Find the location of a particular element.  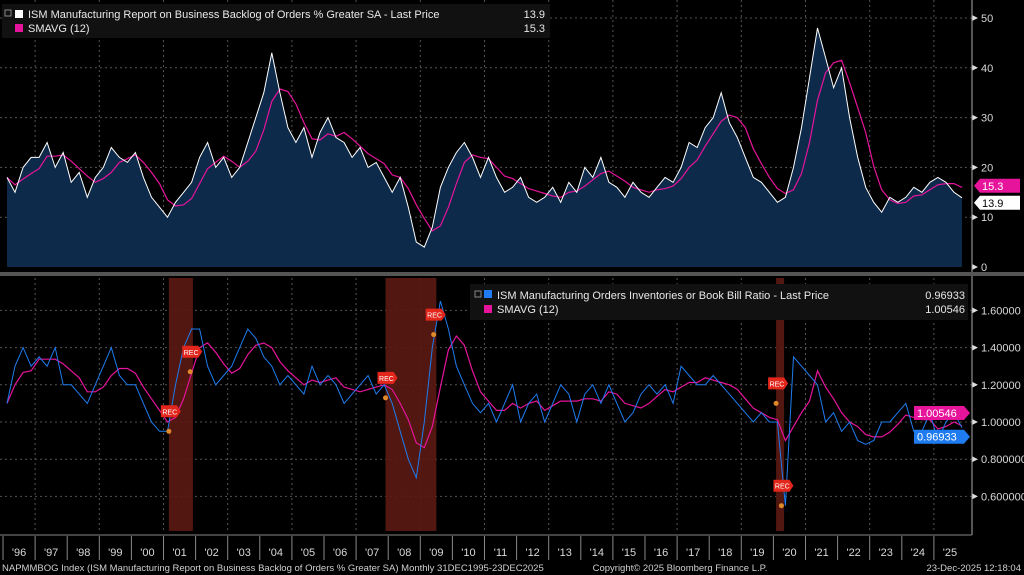

y-tick-label: 0 is located at coordinates (984, 268).